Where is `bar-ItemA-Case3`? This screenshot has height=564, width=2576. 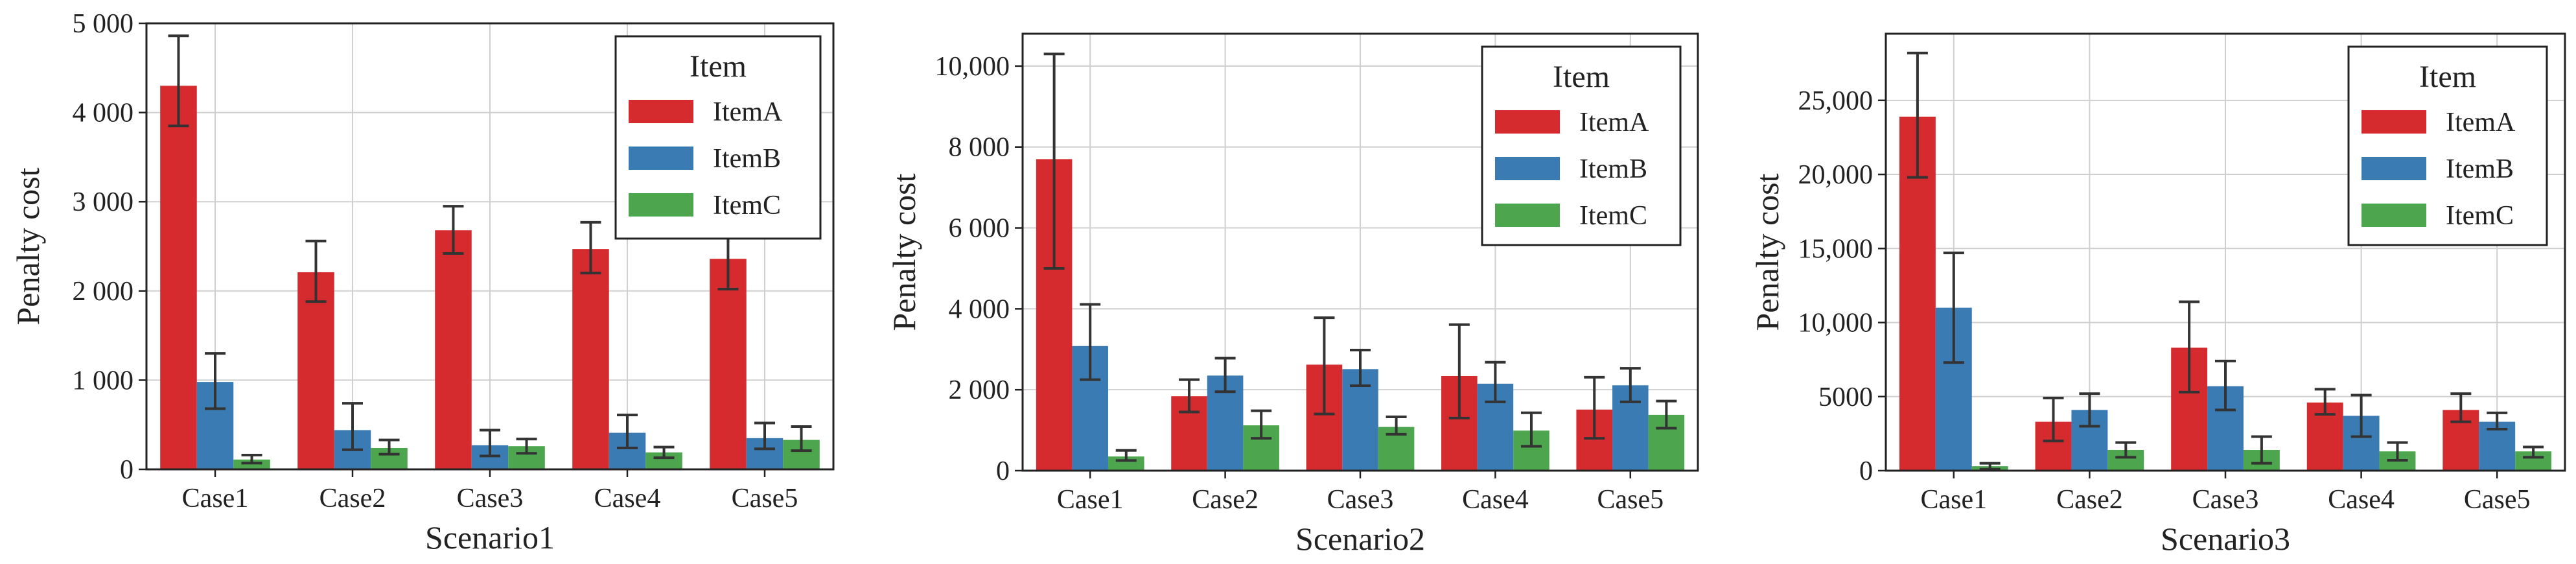
bar-ItemA-Case3 is located at coordinates (454, 349).